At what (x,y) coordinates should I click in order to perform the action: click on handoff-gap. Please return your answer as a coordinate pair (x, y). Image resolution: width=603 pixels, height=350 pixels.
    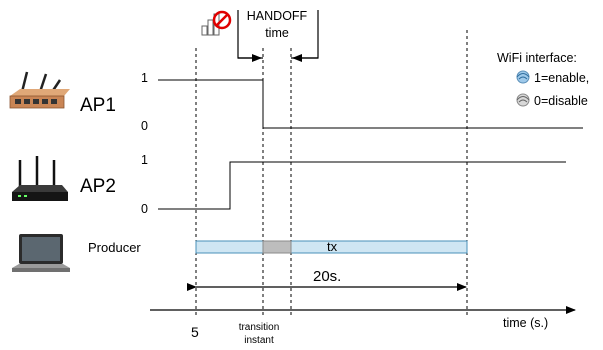
    Looking at the image, I should click on (277, 247).